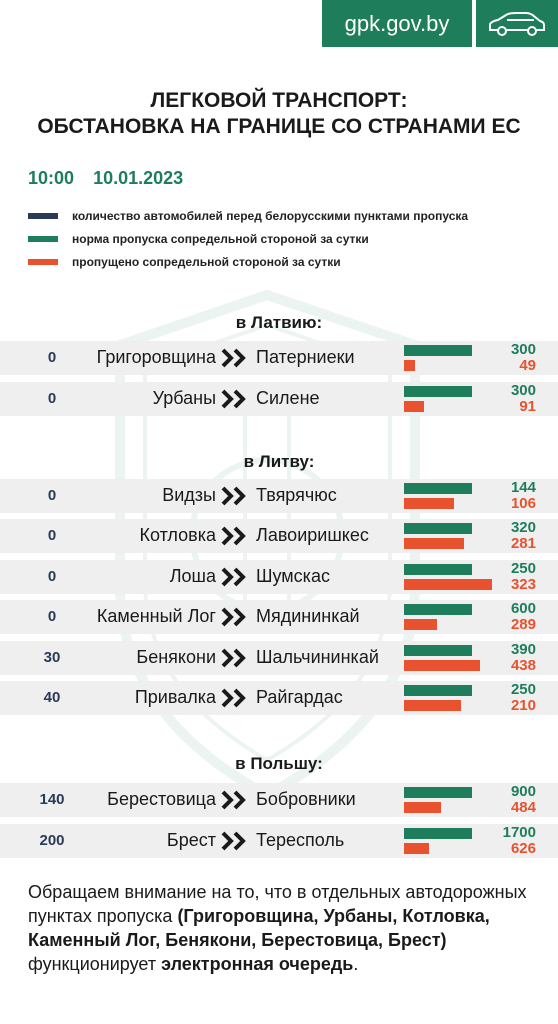 Image resolution: width=558 pixels, height=1024 pixels. Describe the element at coordinates (523, 791) in the screenshot. I see `norm-value: 900` at that location.